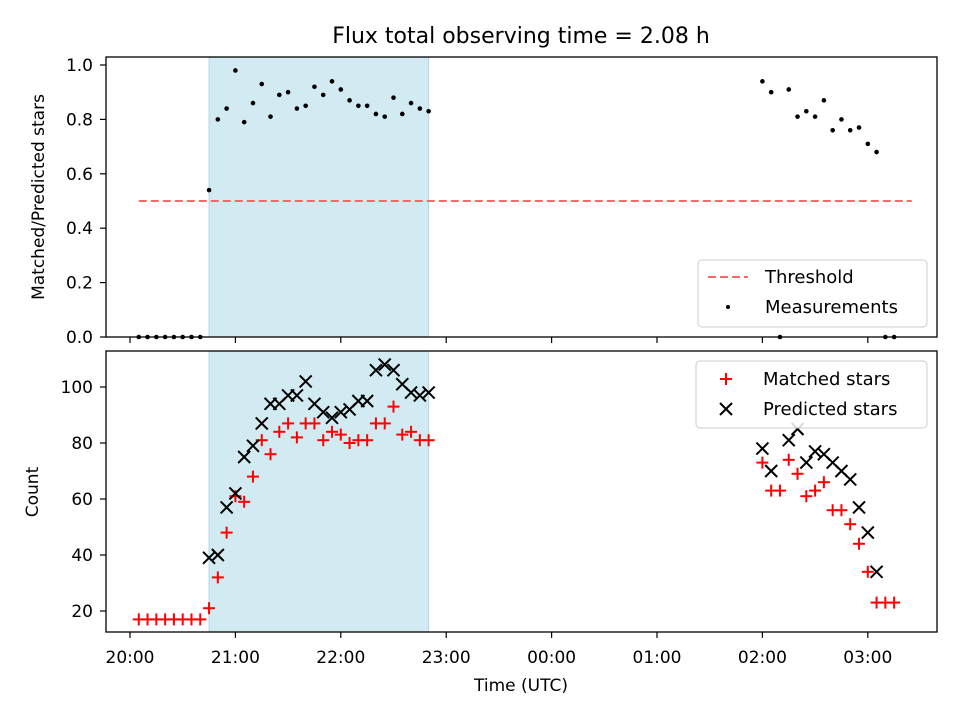 This screenshot has width=960, height=720. I want to click on top-y-tick-label: 1.0, so click(79, 66).